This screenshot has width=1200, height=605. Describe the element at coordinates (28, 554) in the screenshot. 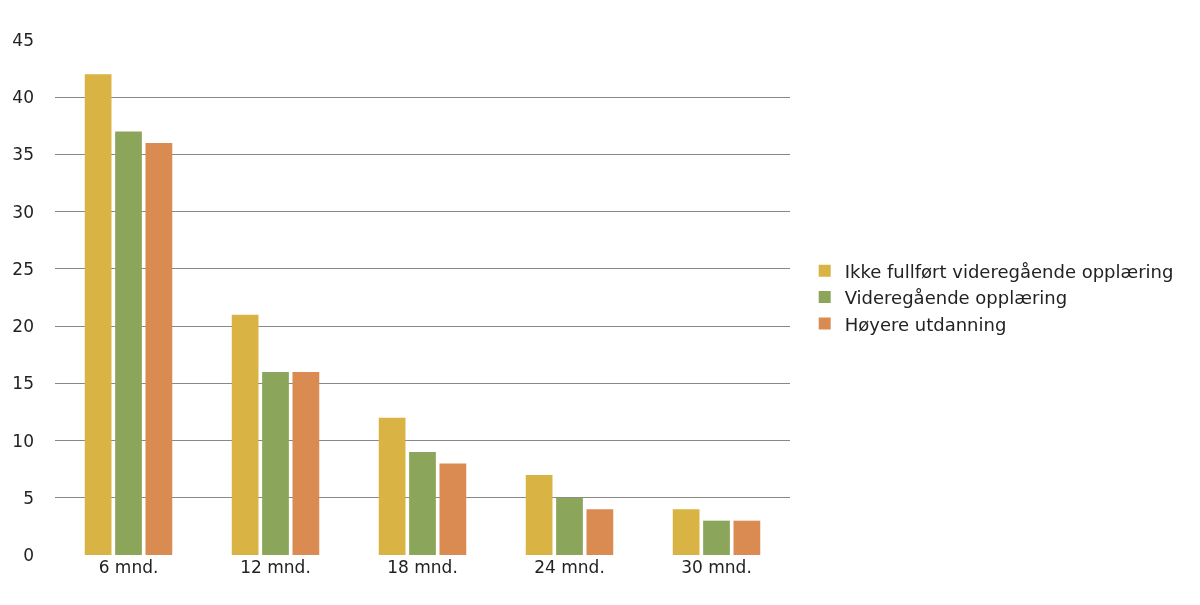

I see `y-tick-label: 0` at that location.